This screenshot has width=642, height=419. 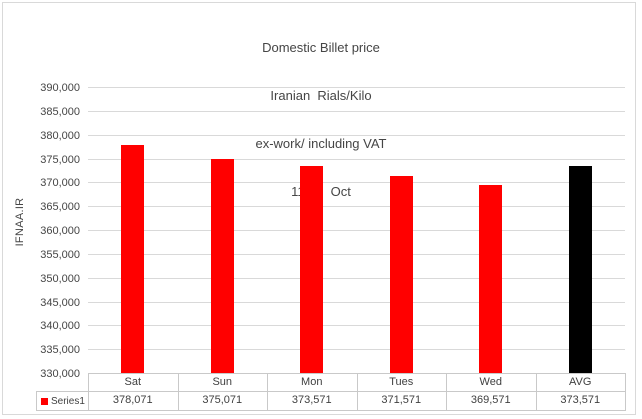 I want to click on y-tick-label: 360,000, so click(x=60, y=231).